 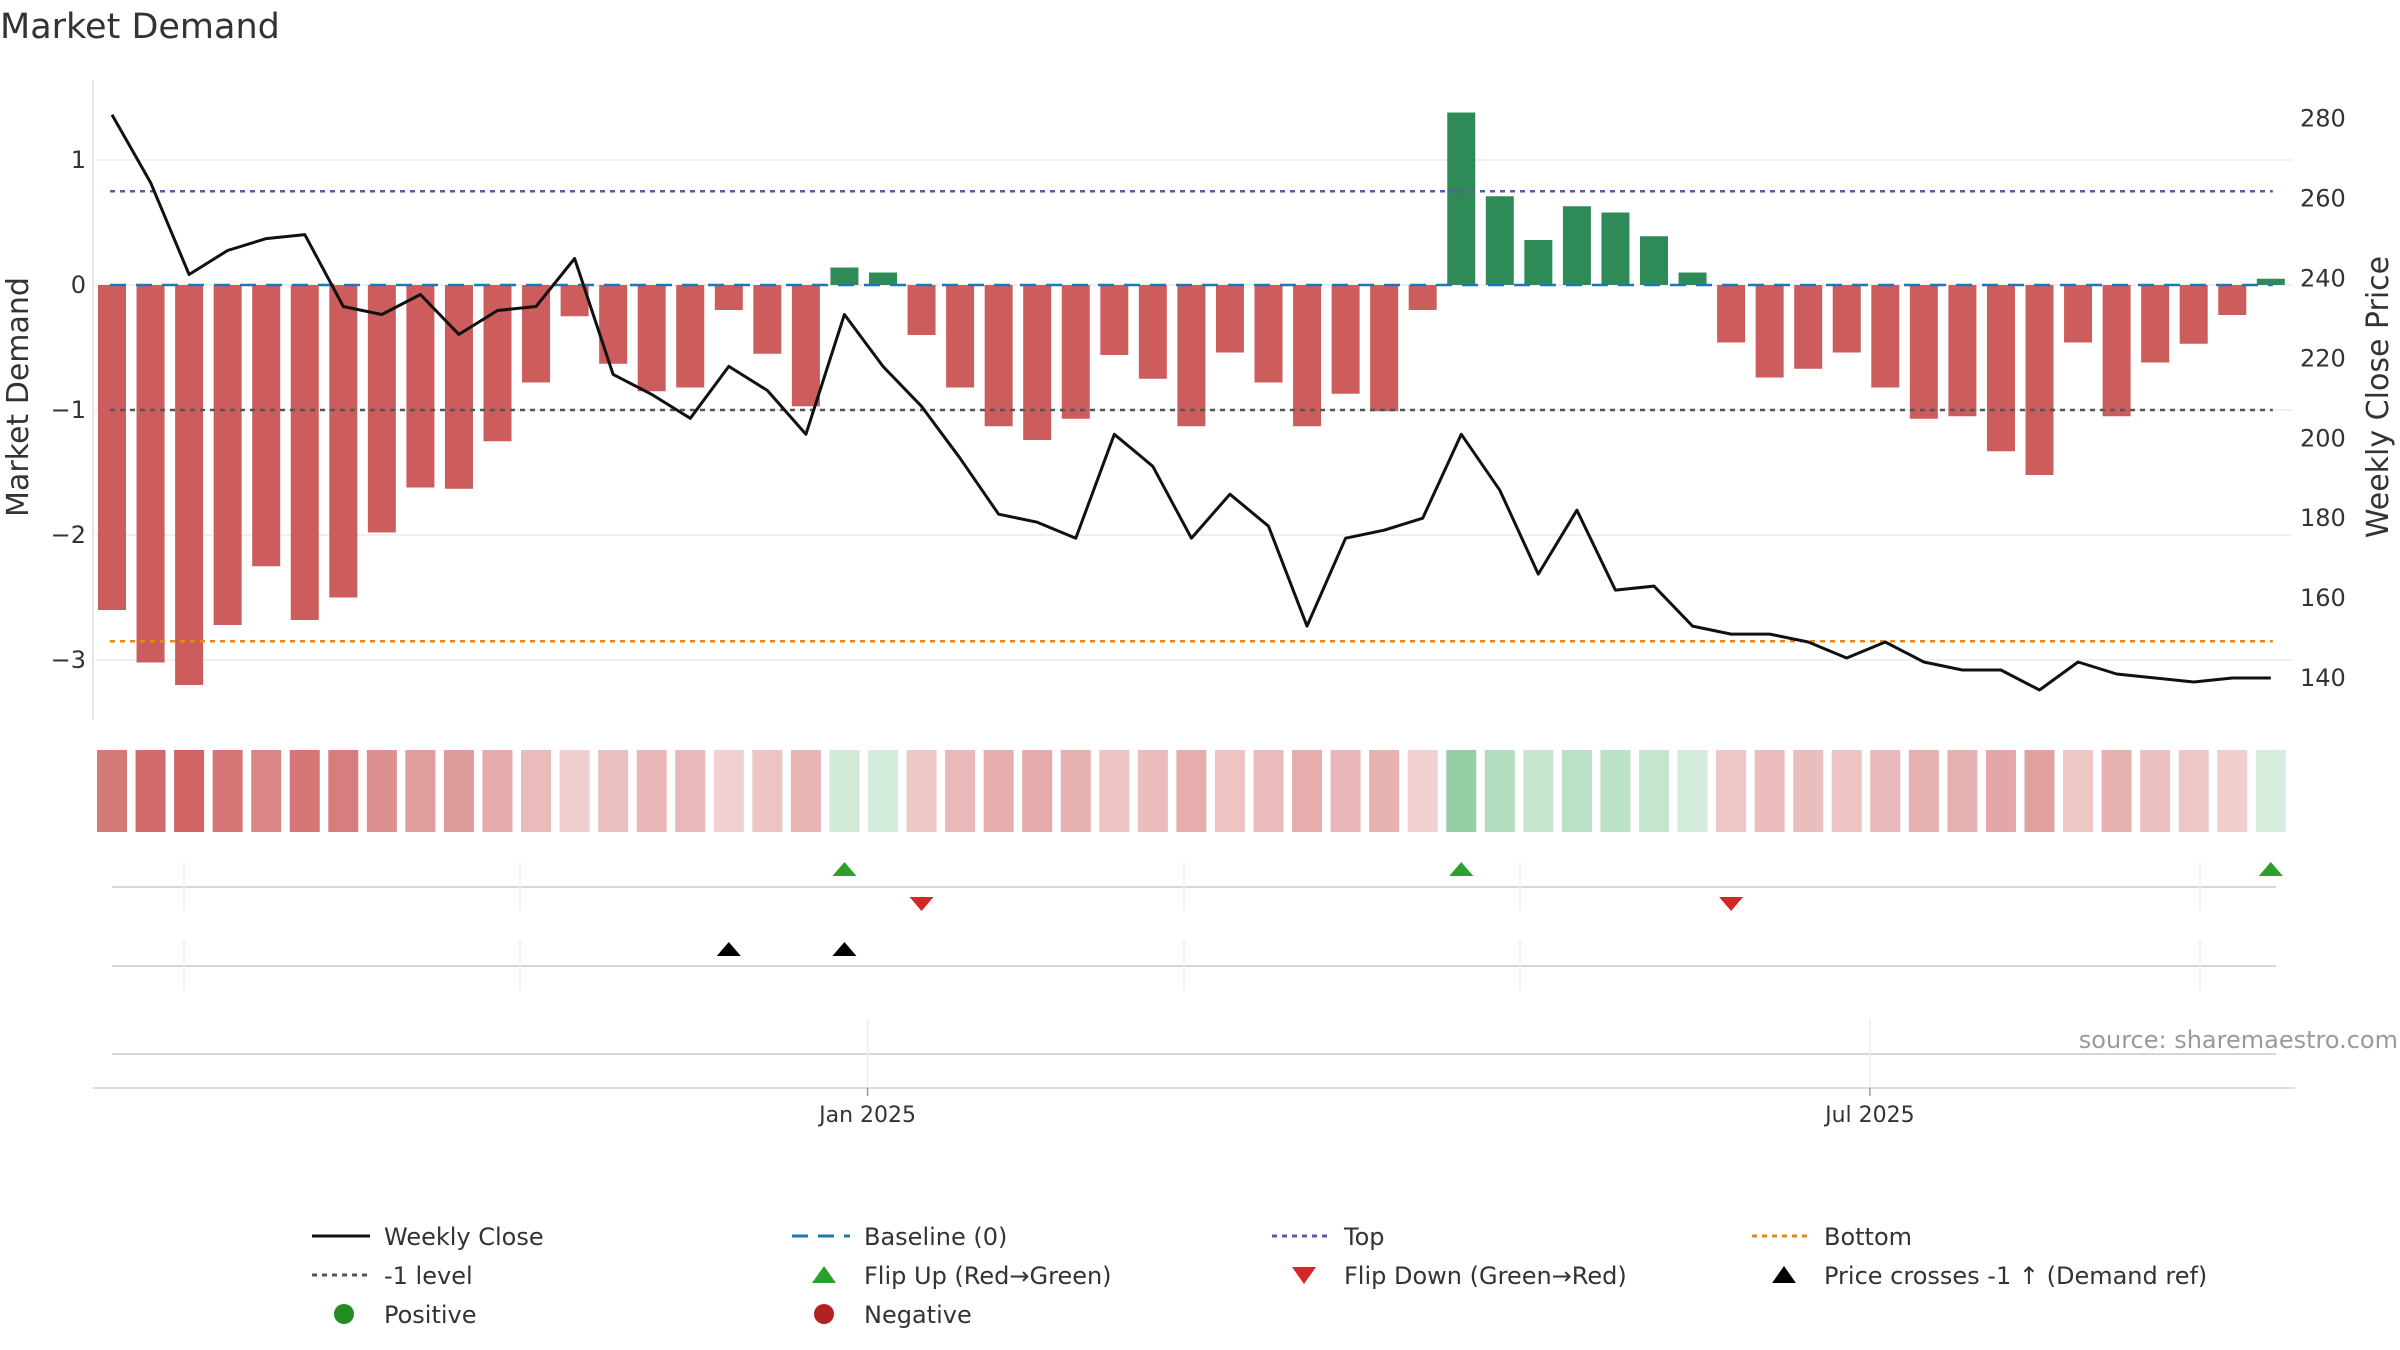 I want to click on left-tick-label: −3, so click(x=68, y=660).